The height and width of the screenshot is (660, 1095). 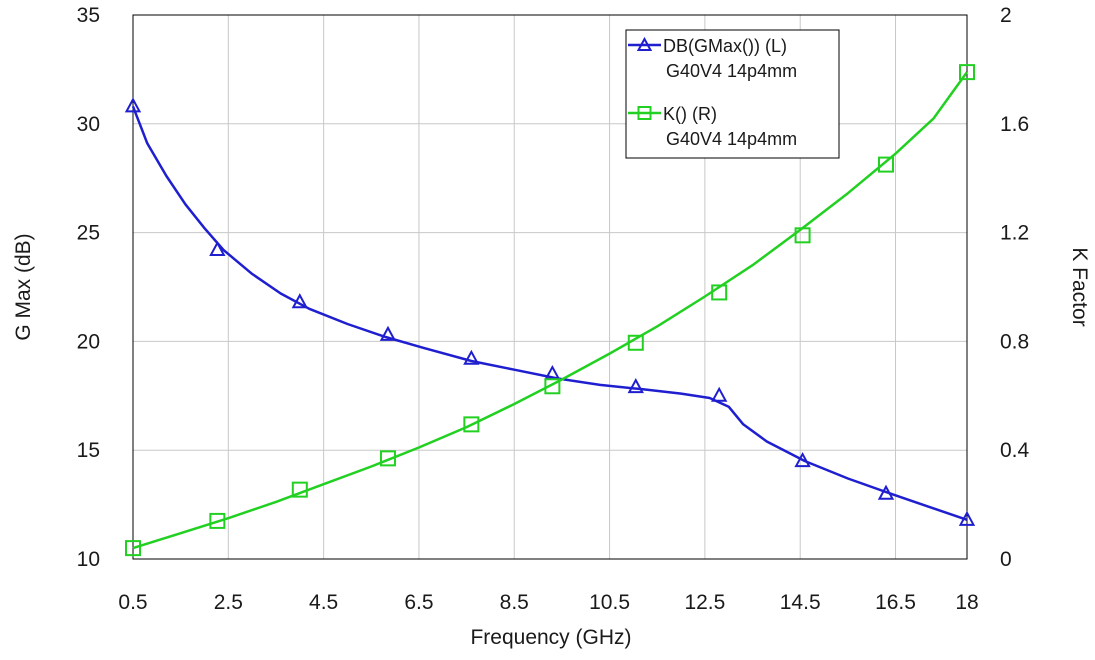 I want to click on legend-k-sublabel: G40V4 14p4mm, so click(x=731, y=139).